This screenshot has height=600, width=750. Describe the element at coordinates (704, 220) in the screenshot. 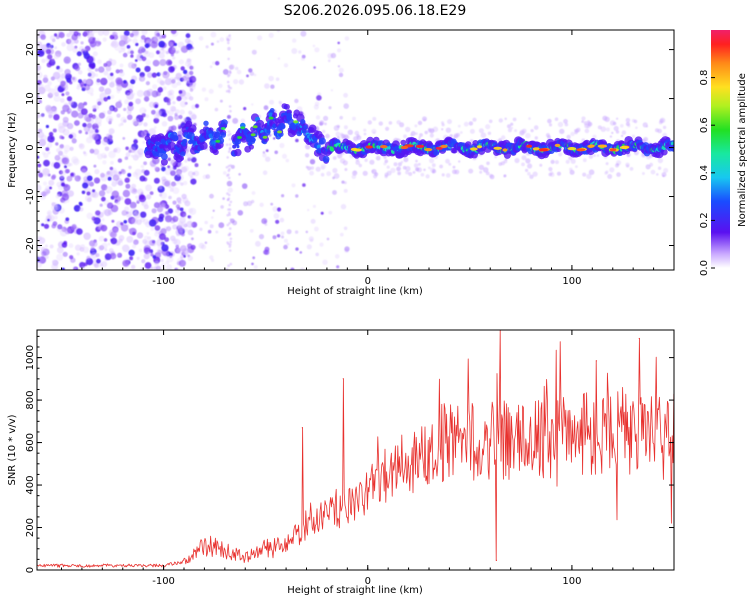

I see `colorbar-tick-label: 0.2` at that location.